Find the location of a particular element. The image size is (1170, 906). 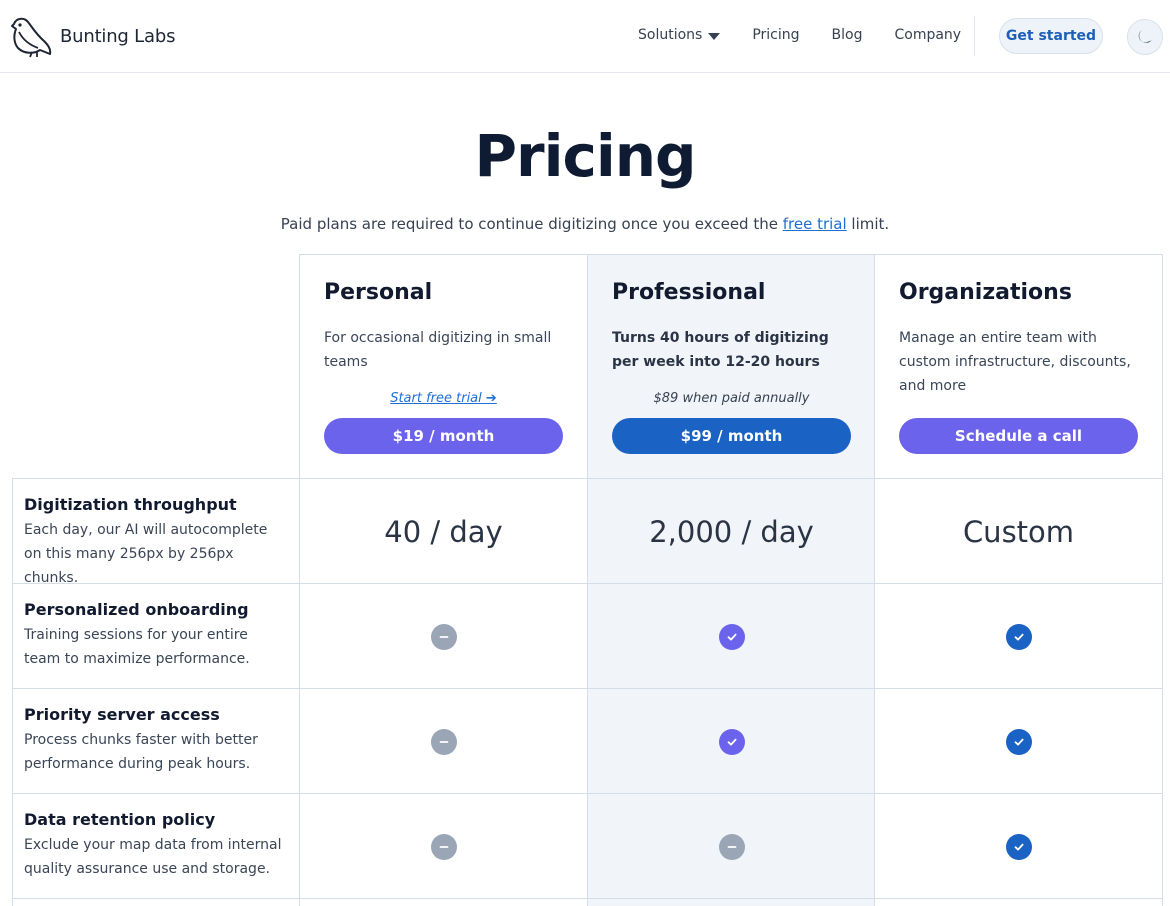

onboarding-professional is located at coordinates (731, 636).